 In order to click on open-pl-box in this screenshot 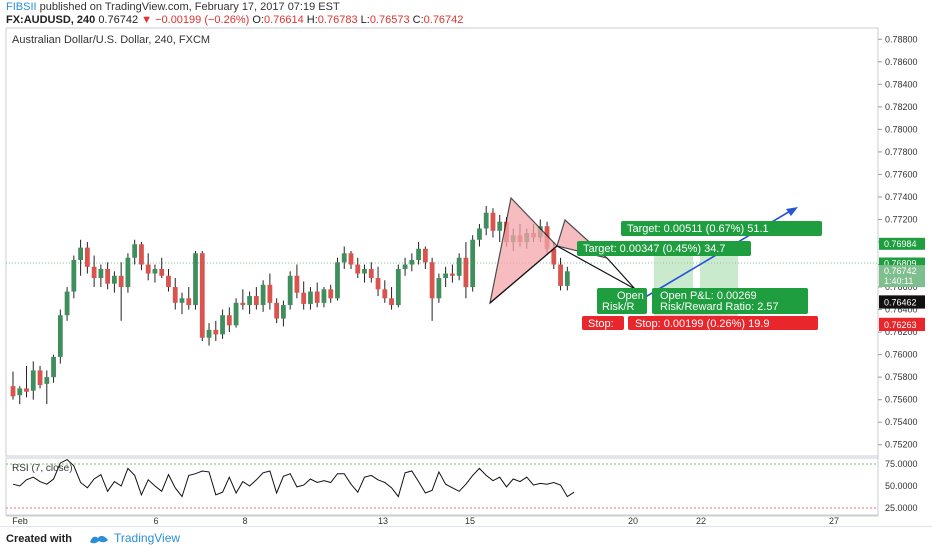, I will do `click(730, 301)`.